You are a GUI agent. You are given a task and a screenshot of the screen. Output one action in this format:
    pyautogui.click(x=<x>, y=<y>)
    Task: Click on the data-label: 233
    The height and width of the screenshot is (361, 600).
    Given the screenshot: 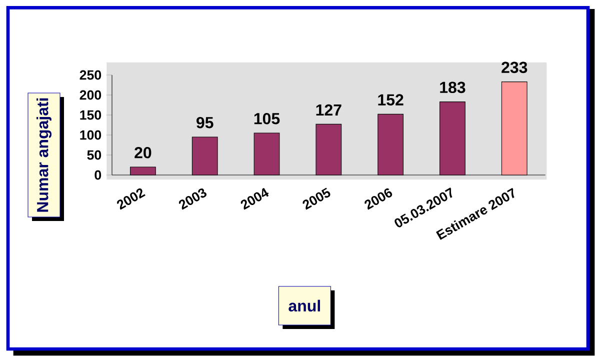 What is the action you would take?
    pyautogui.click(x=515, y=68)
    